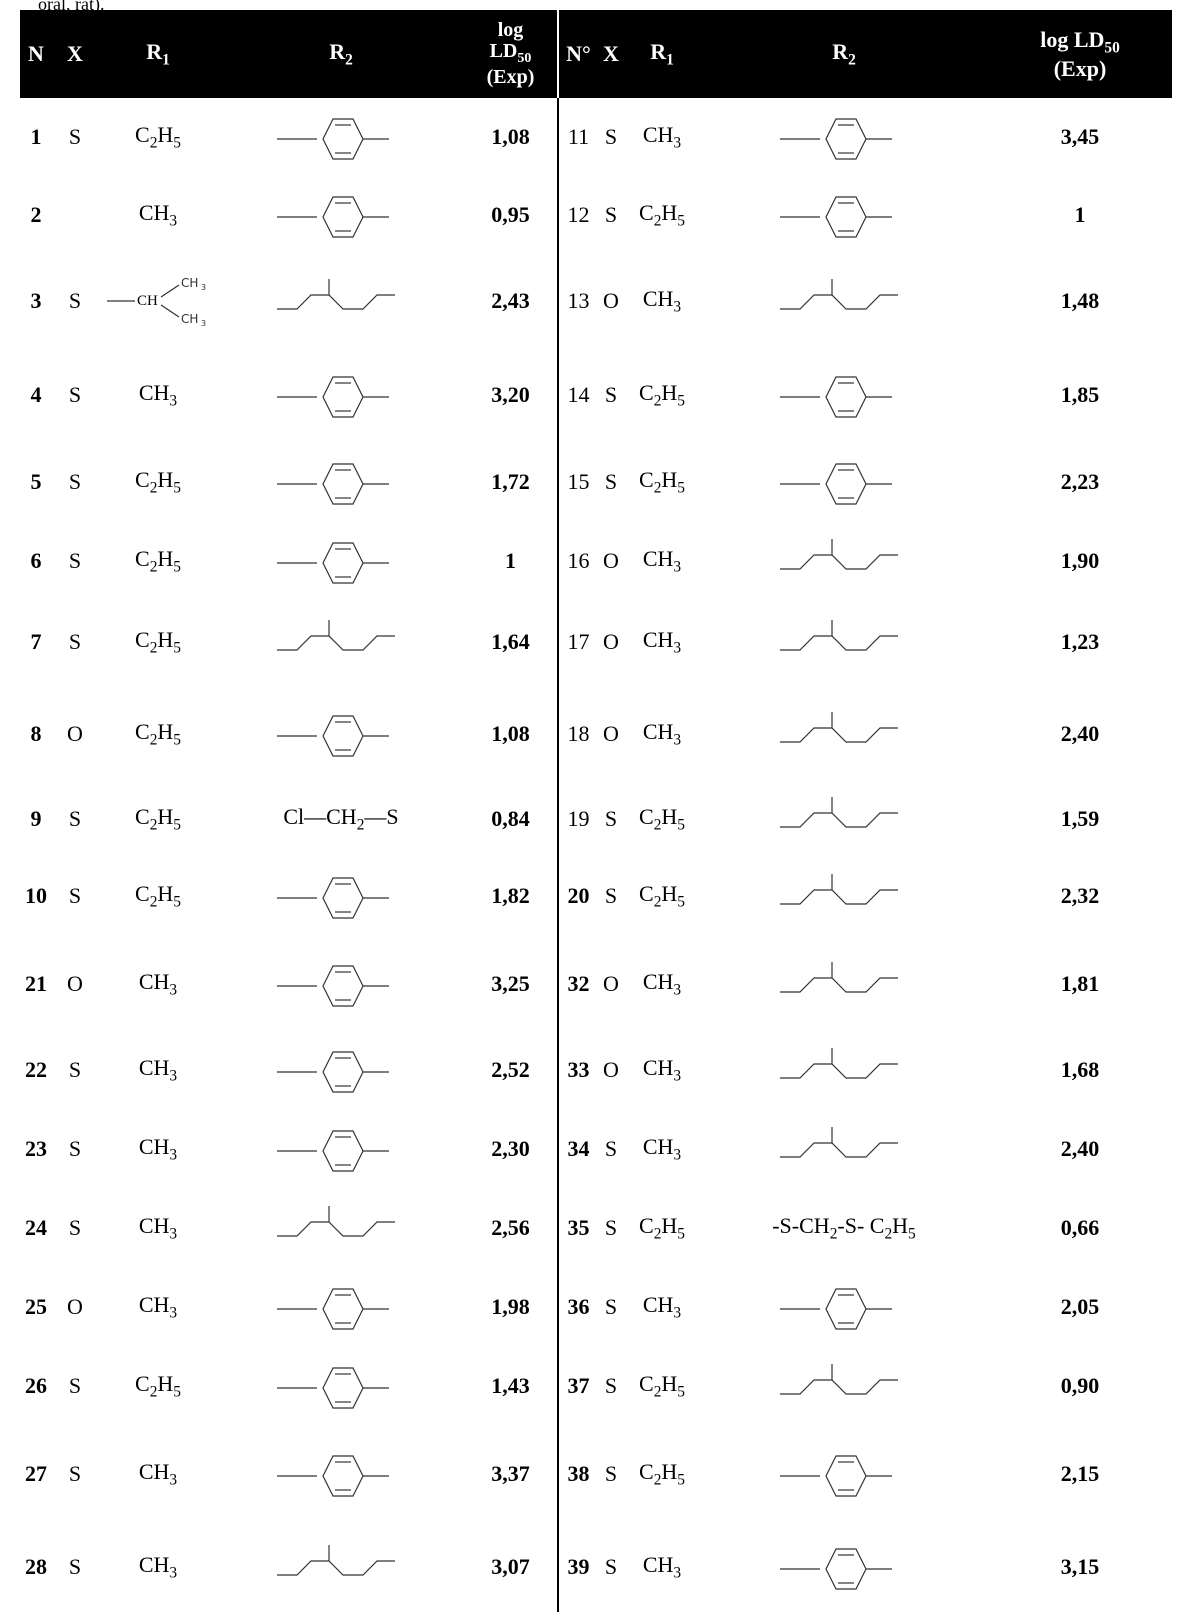 This screenshot has height=1623, width=1190. I want to click on table-row: 3 S CH CH 3 CH 3 2,43 13 O CH3 1,48, so click(596, 301).